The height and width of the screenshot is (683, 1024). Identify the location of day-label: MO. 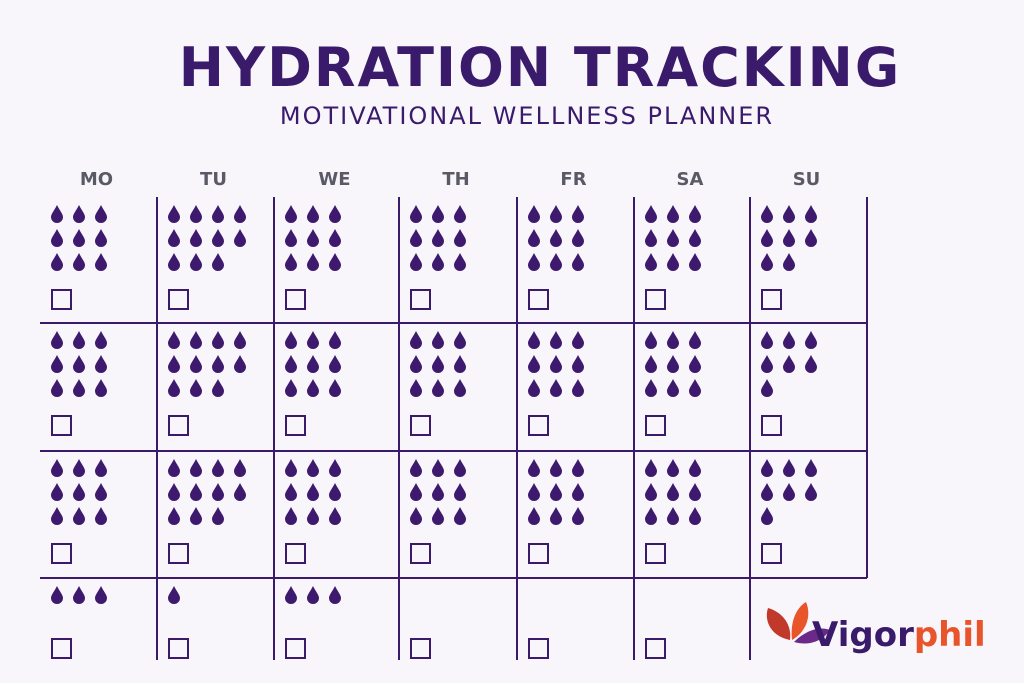
(96, 179).